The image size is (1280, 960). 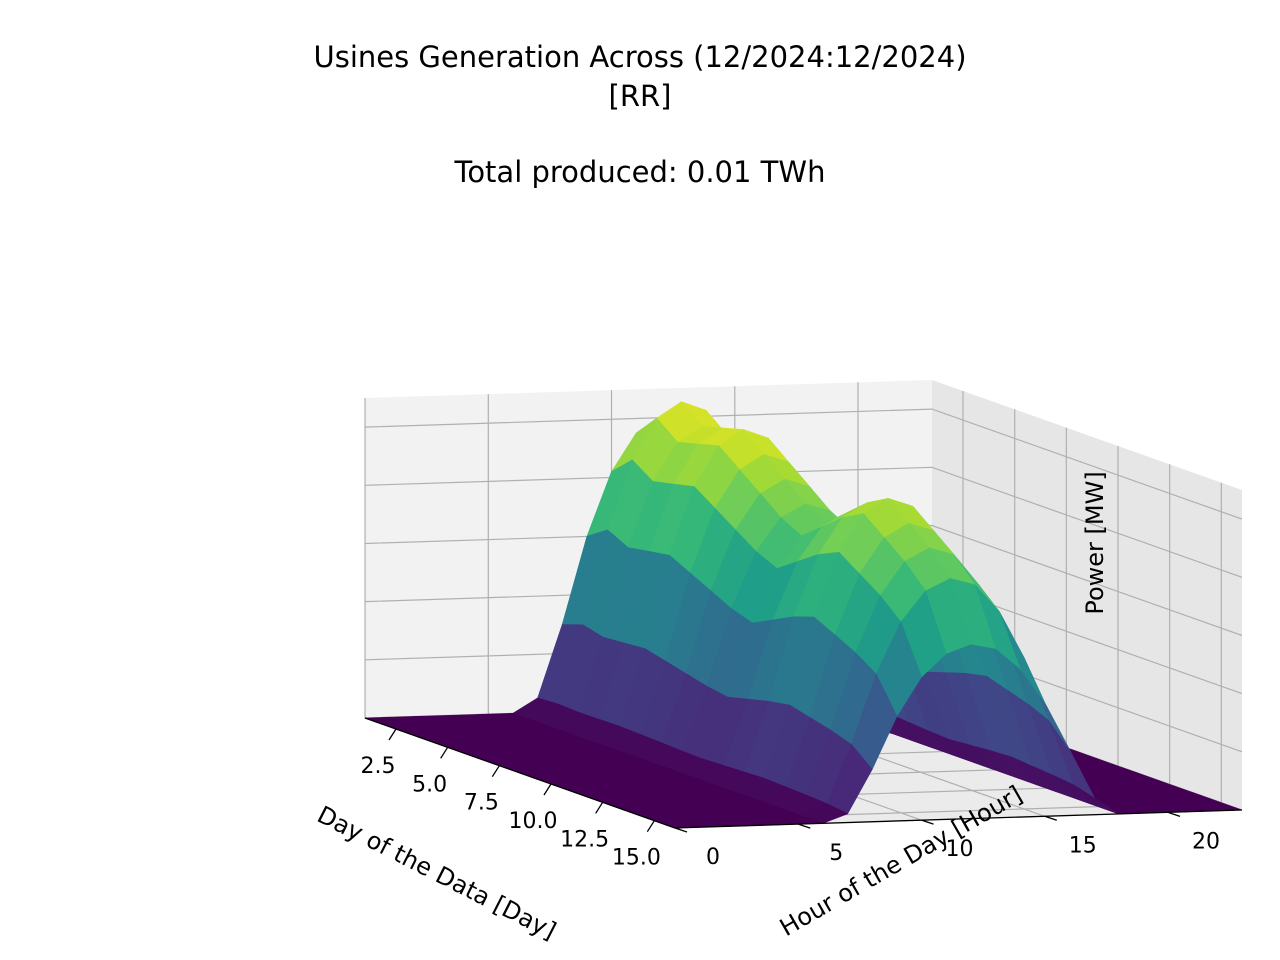 What do you see at coordinates (958, 819) in the screenshot?
I see `y-axis-line` at bounding box center [958, 819].